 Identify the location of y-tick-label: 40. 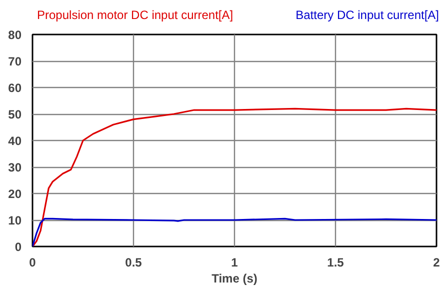
(15, 141).